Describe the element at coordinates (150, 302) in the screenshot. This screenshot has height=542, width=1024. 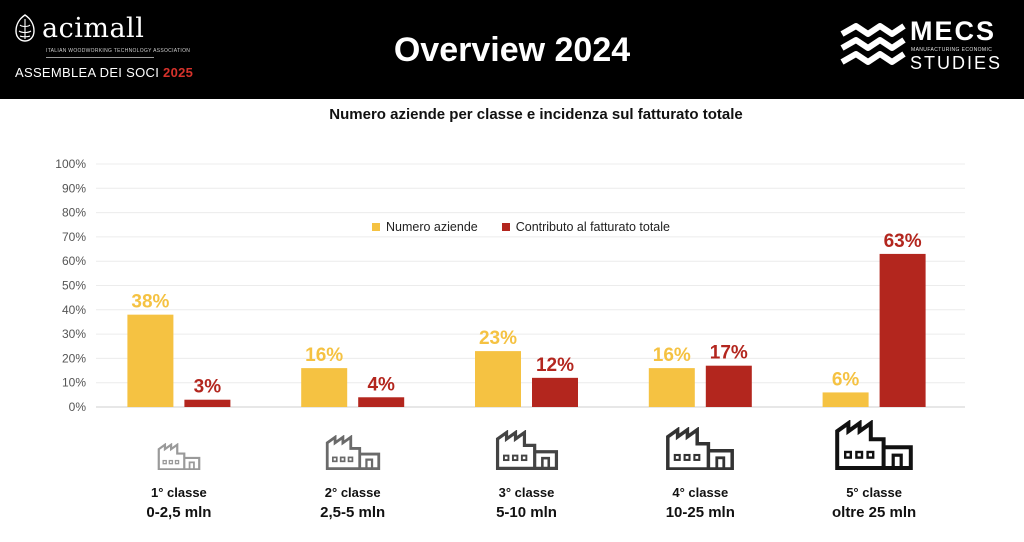
I see `data-label-numero-aziende: 38%` at that location.